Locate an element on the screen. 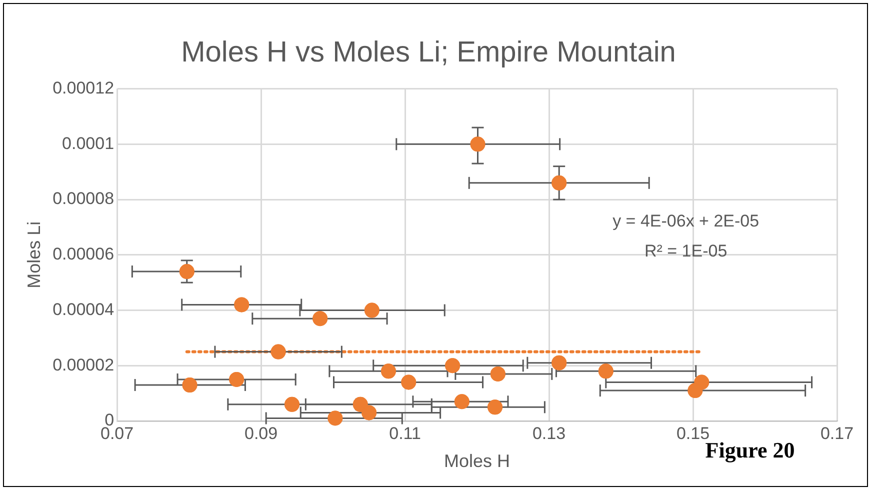 The width and height of the screenshot is (873, 491). x-tick-label: 0.17 is located at coordinates (837, 433).